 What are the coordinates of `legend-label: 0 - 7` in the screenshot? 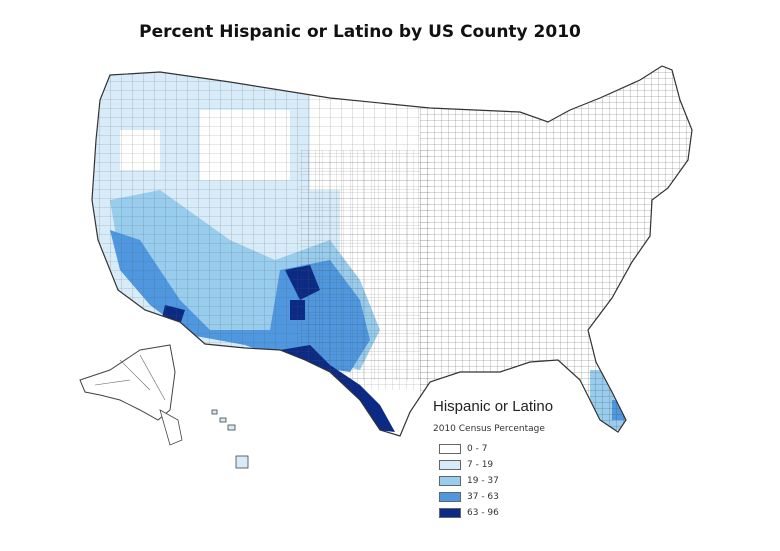 It's located at (477, 449).